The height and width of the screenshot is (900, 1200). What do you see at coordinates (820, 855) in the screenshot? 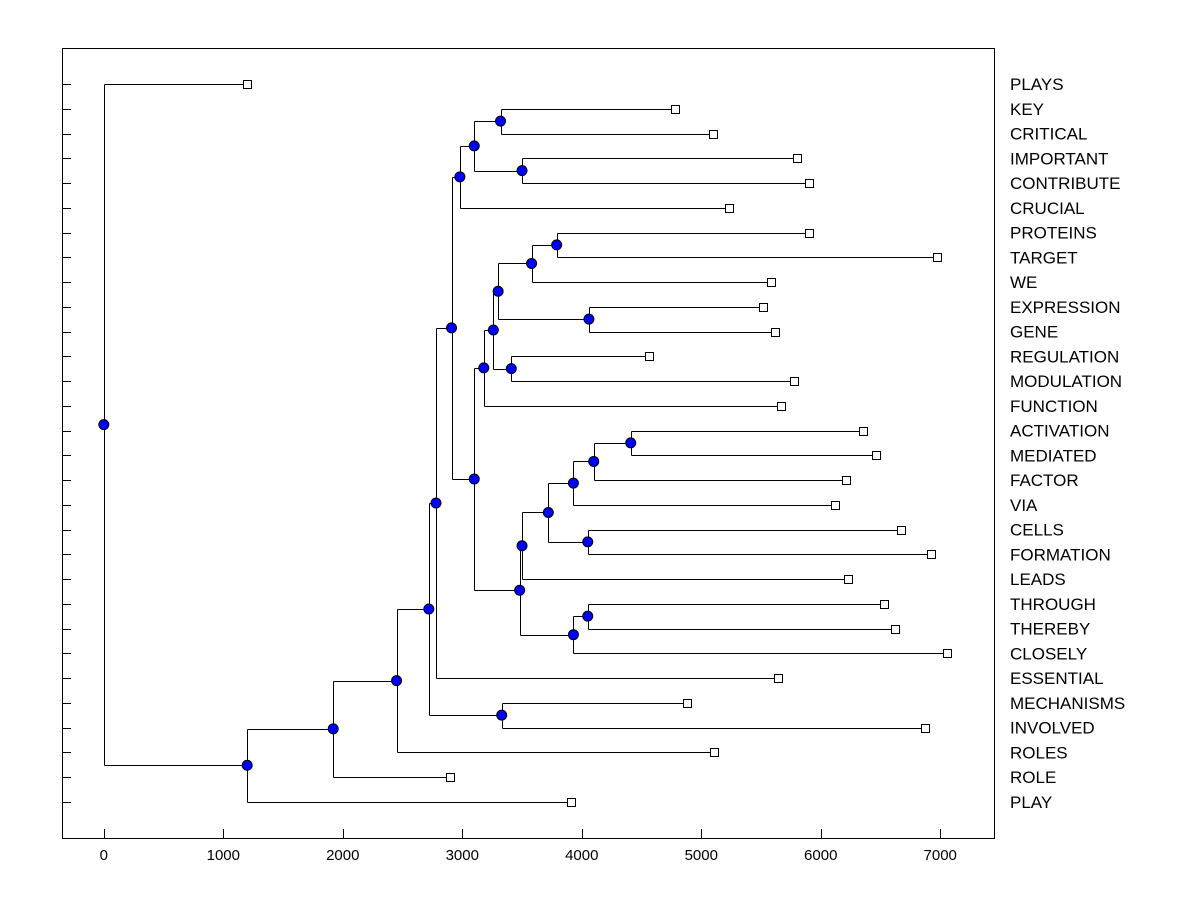
I see `x-tick-label: 6000` at bounding box center [820, 855].